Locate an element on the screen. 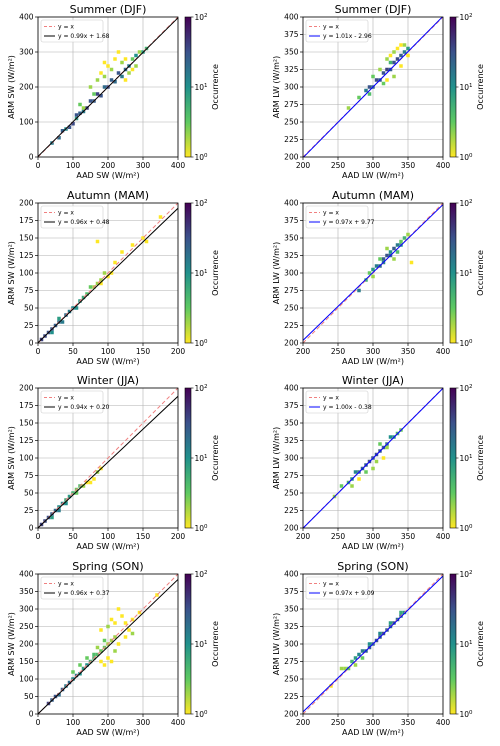  legend-fit-label: y = 1.00x - 0.38 is located at coordinates (347, 407).